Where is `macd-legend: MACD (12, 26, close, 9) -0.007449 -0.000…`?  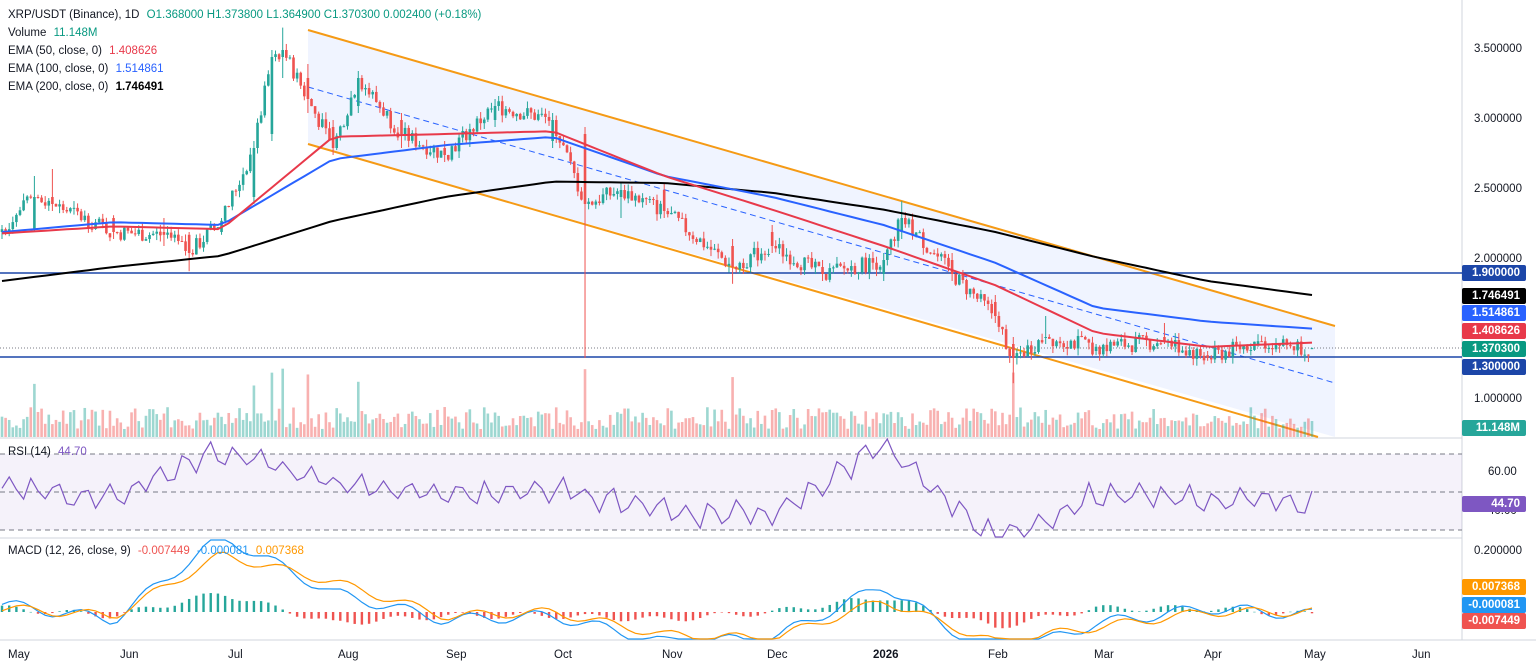
macd-legend: MACD (12, 26, close, 9) -0.007449 -0.000… is located at coordinates (158, 551).